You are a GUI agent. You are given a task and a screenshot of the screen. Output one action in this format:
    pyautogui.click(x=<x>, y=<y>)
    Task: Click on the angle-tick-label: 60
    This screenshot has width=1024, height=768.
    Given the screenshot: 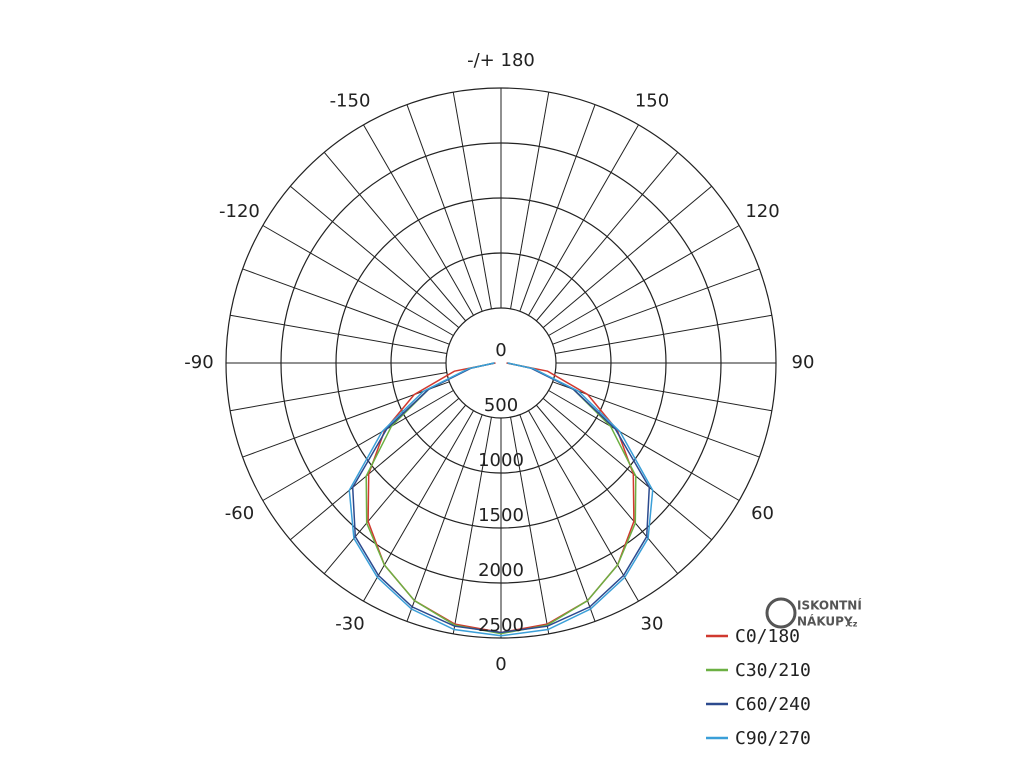 What is the action you would take?
    pyautogui.click(x=762, y=513)
    